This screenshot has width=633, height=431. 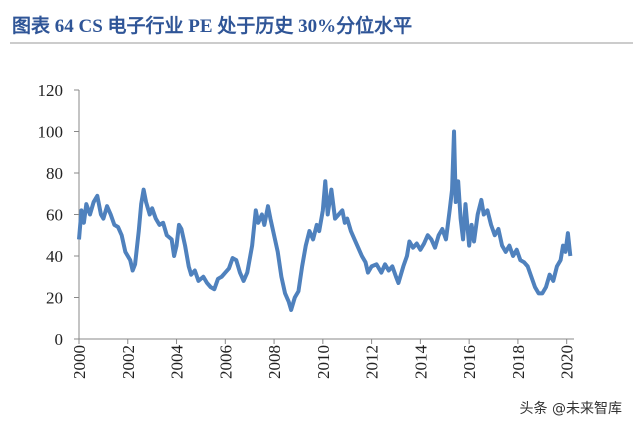 What do you see at coordinates (372, 362) in the screenshot?
I see `x-tick-label: 2012` at bounding box center [372, 362].